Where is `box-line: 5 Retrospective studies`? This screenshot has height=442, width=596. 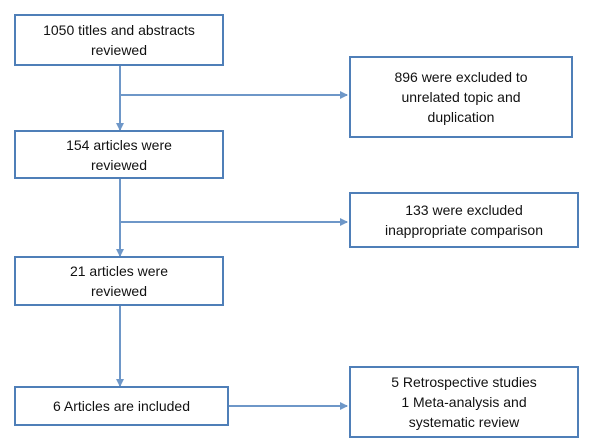
box-line: 5 Retrospective studies is located at coordinates (464, 382).